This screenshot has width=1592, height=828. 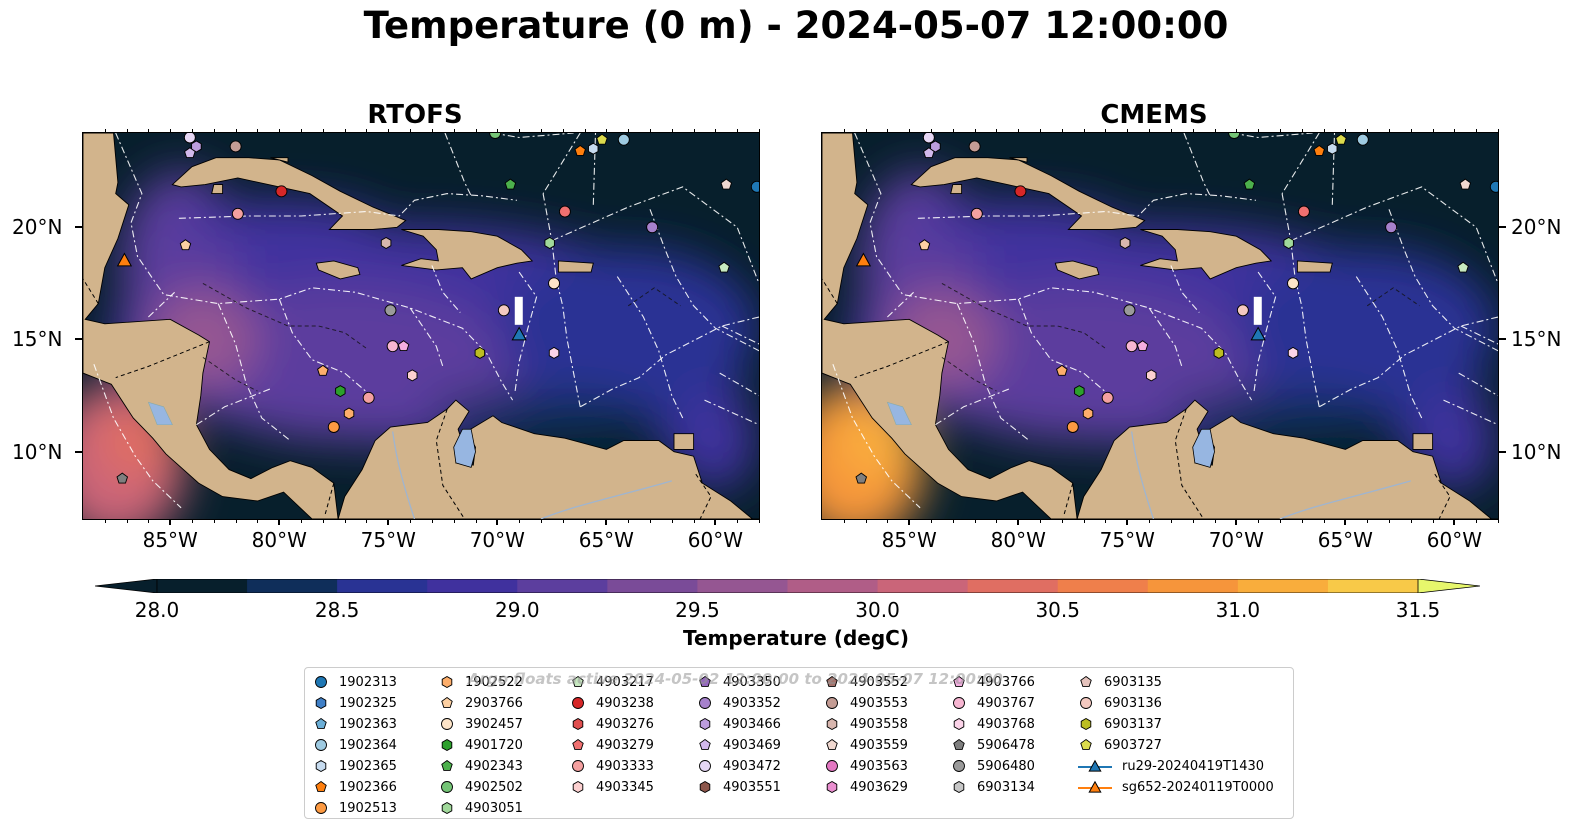 What do you see at coordinates (612, 787) in the screenshot?
I see `legend-item: 4903345` at bounding box center [612, 787].